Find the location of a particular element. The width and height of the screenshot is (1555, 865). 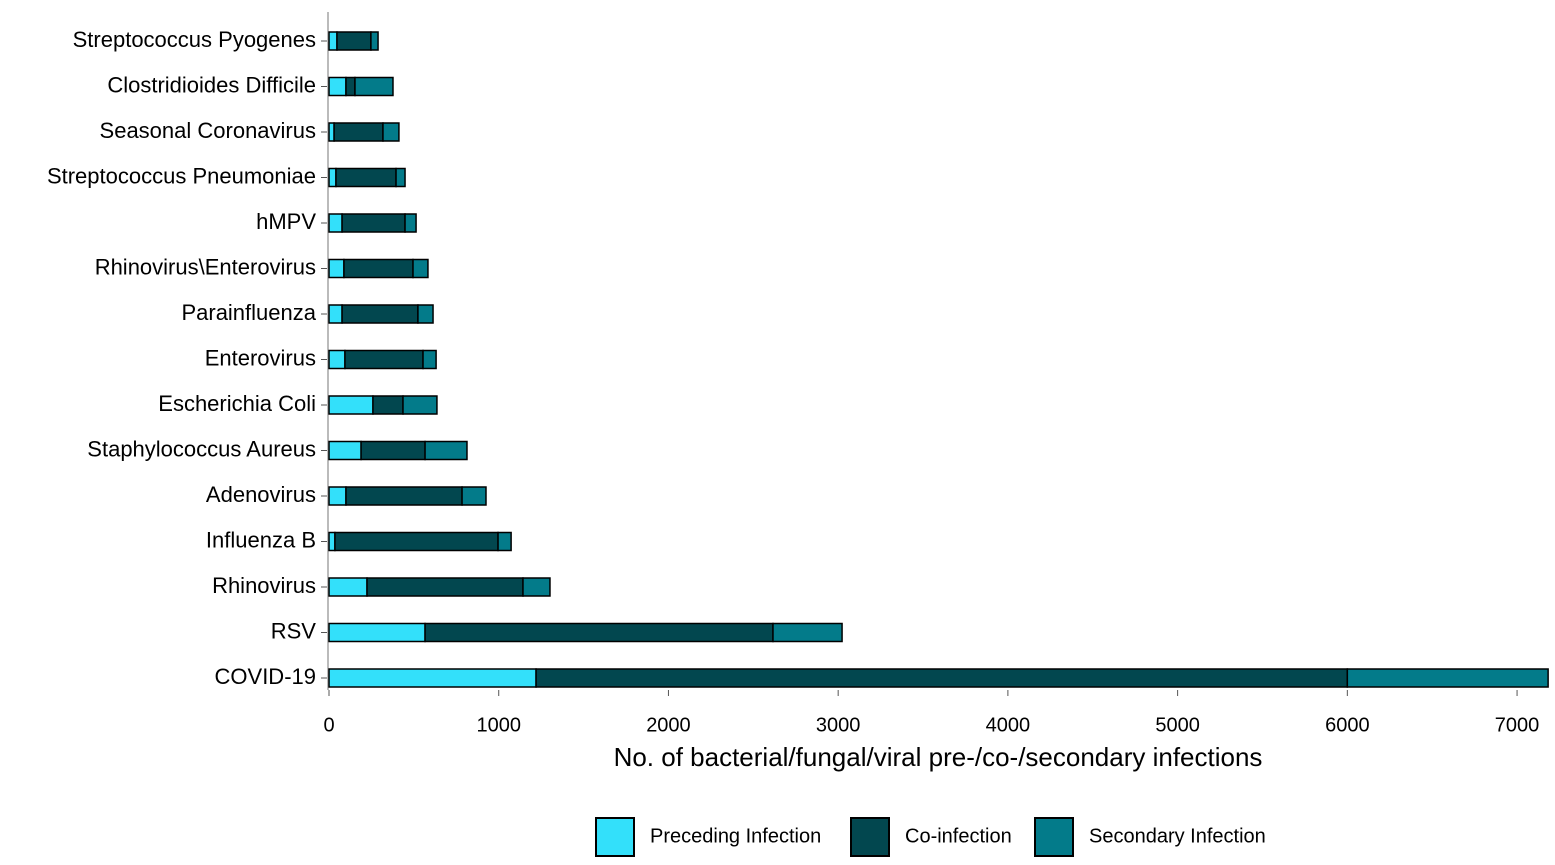

legend-label: Secondary Infection is located at coordinates (1177, 836).